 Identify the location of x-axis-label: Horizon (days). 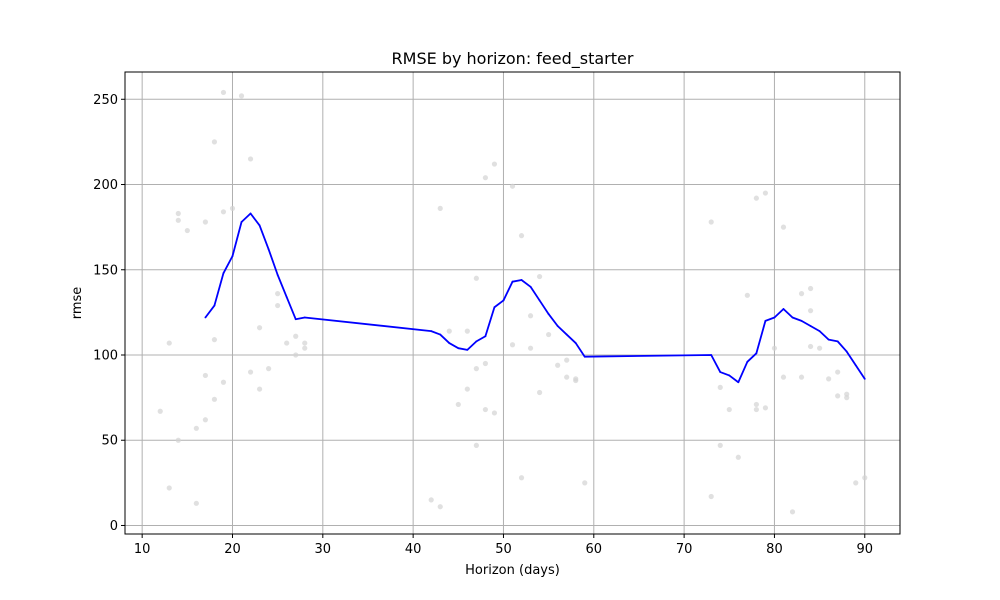
(512, 570).